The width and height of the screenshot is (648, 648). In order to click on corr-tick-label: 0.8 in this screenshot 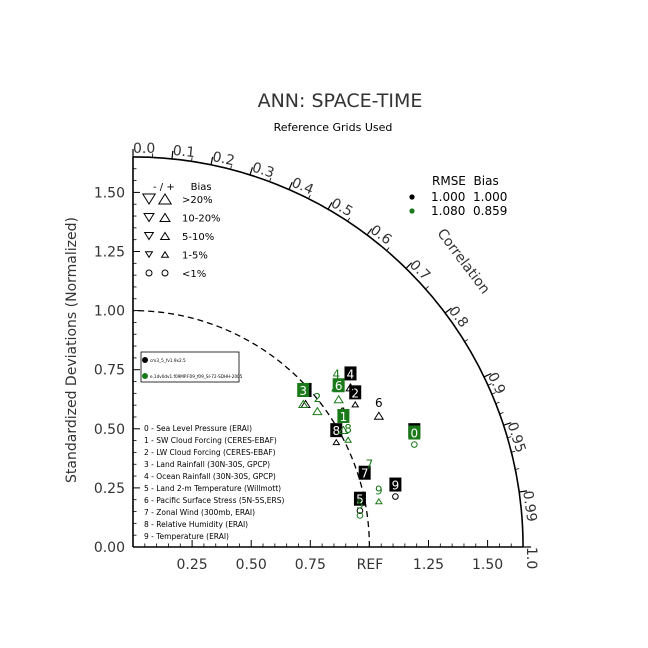, I will do `click(458, 316)`.